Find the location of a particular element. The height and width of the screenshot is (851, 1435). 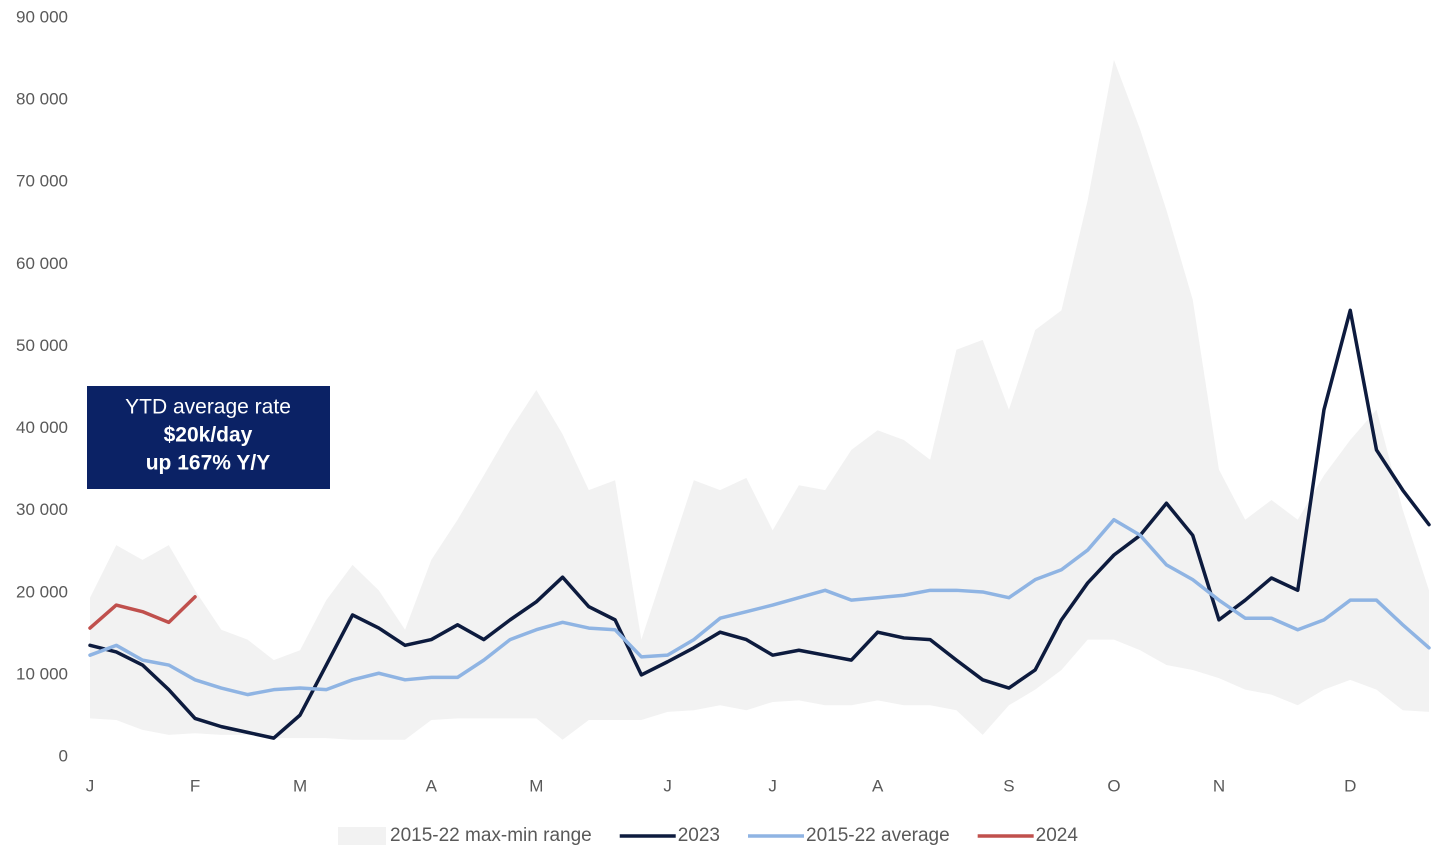

y-tick-label: 20 000 is located at coordinates (42, 591).